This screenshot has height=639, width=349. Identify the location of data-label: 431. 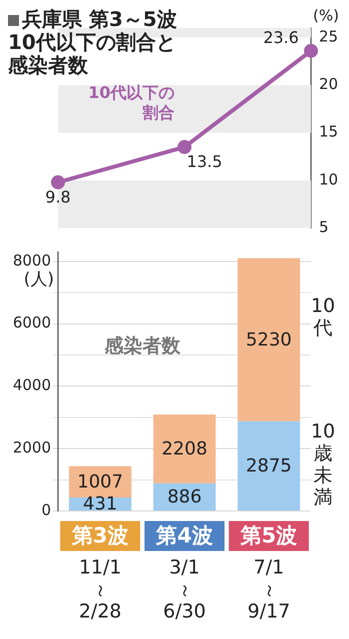
(100, 504).